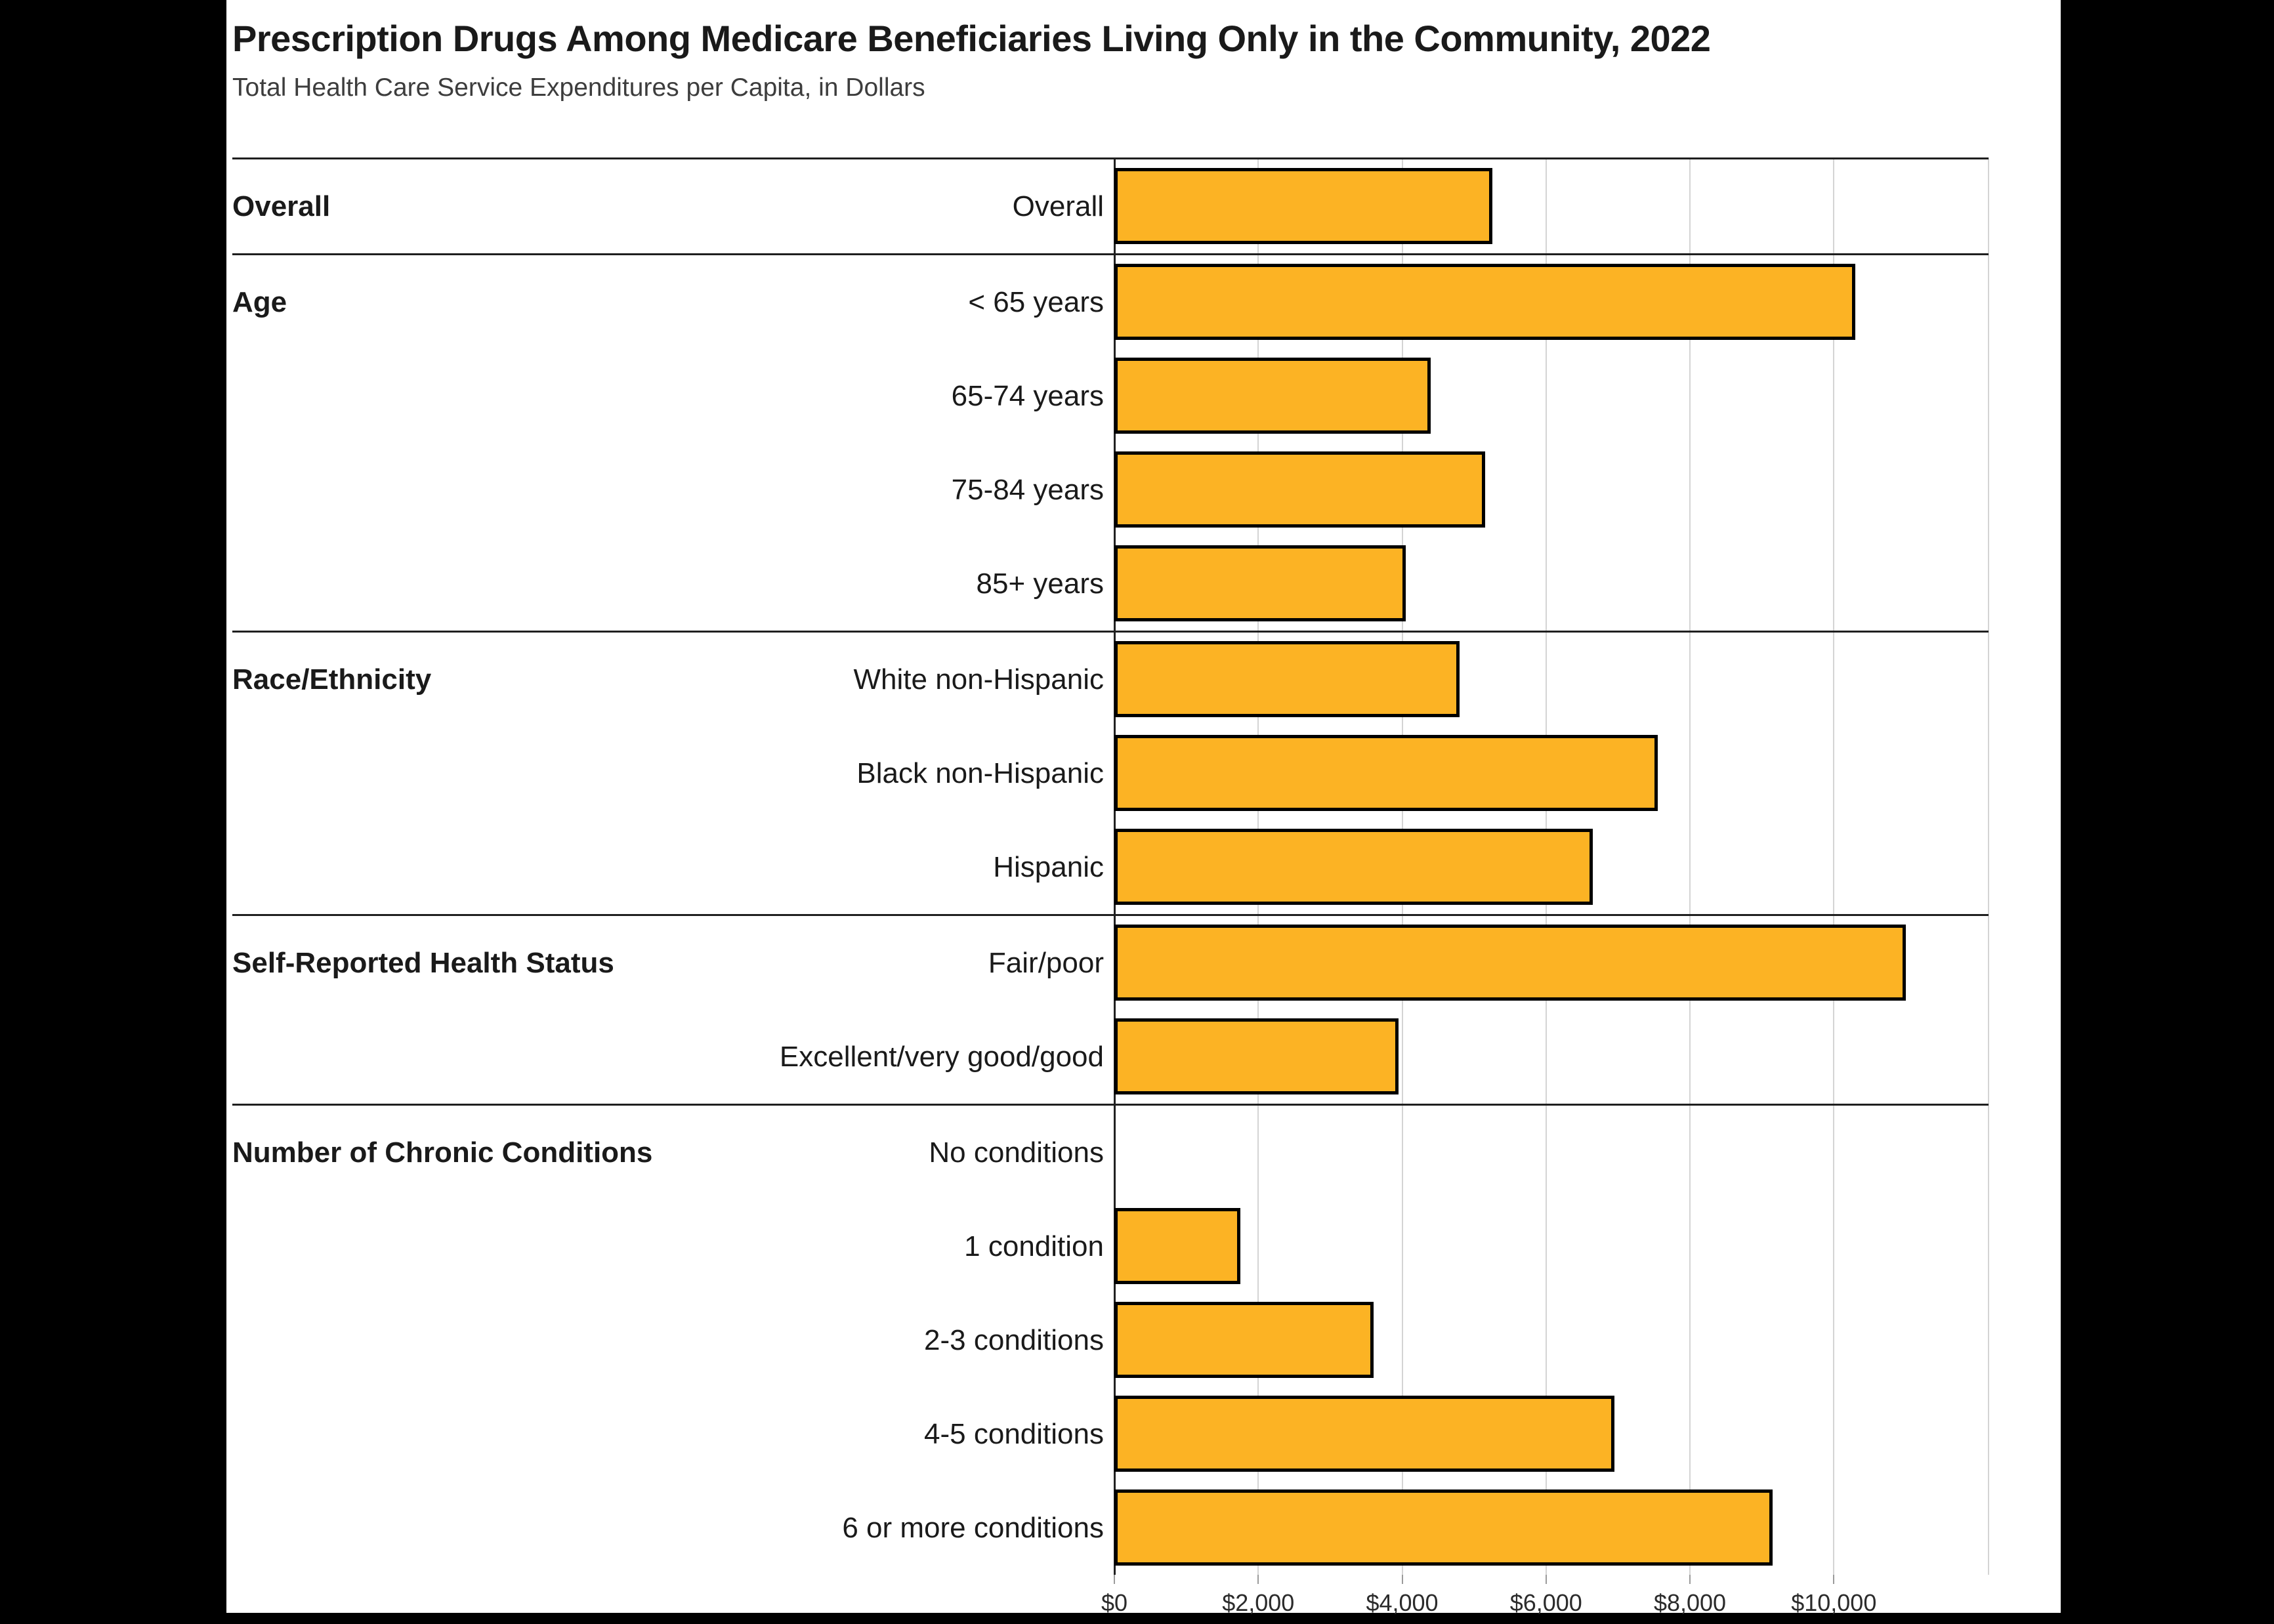 This screenshot has height=1624, width=2274. I want to click on chart-row: < 65 years, so click(1110, 302).